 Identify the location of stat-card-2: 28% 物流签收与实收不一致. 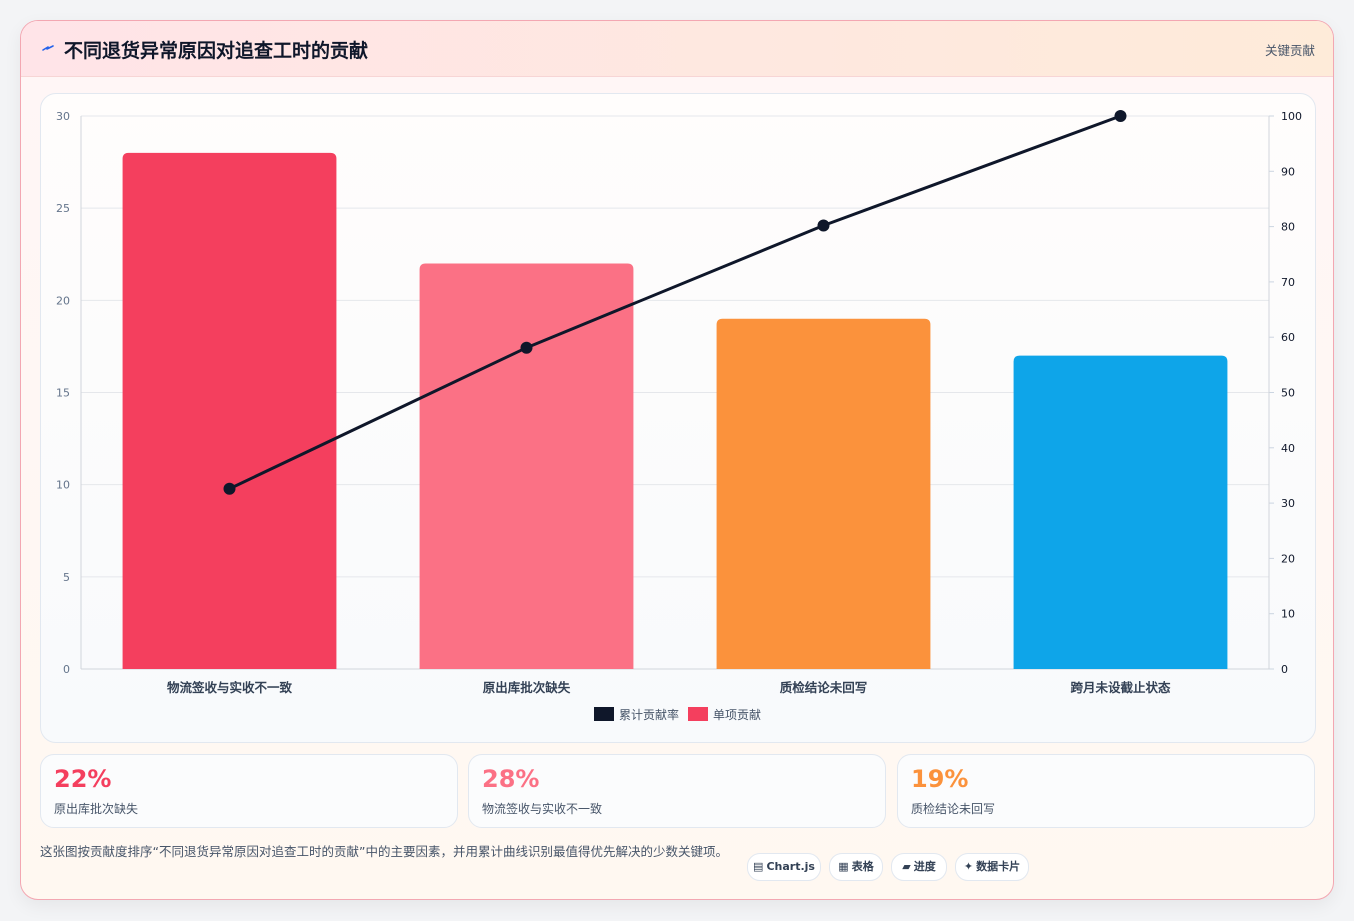
(677, 791).